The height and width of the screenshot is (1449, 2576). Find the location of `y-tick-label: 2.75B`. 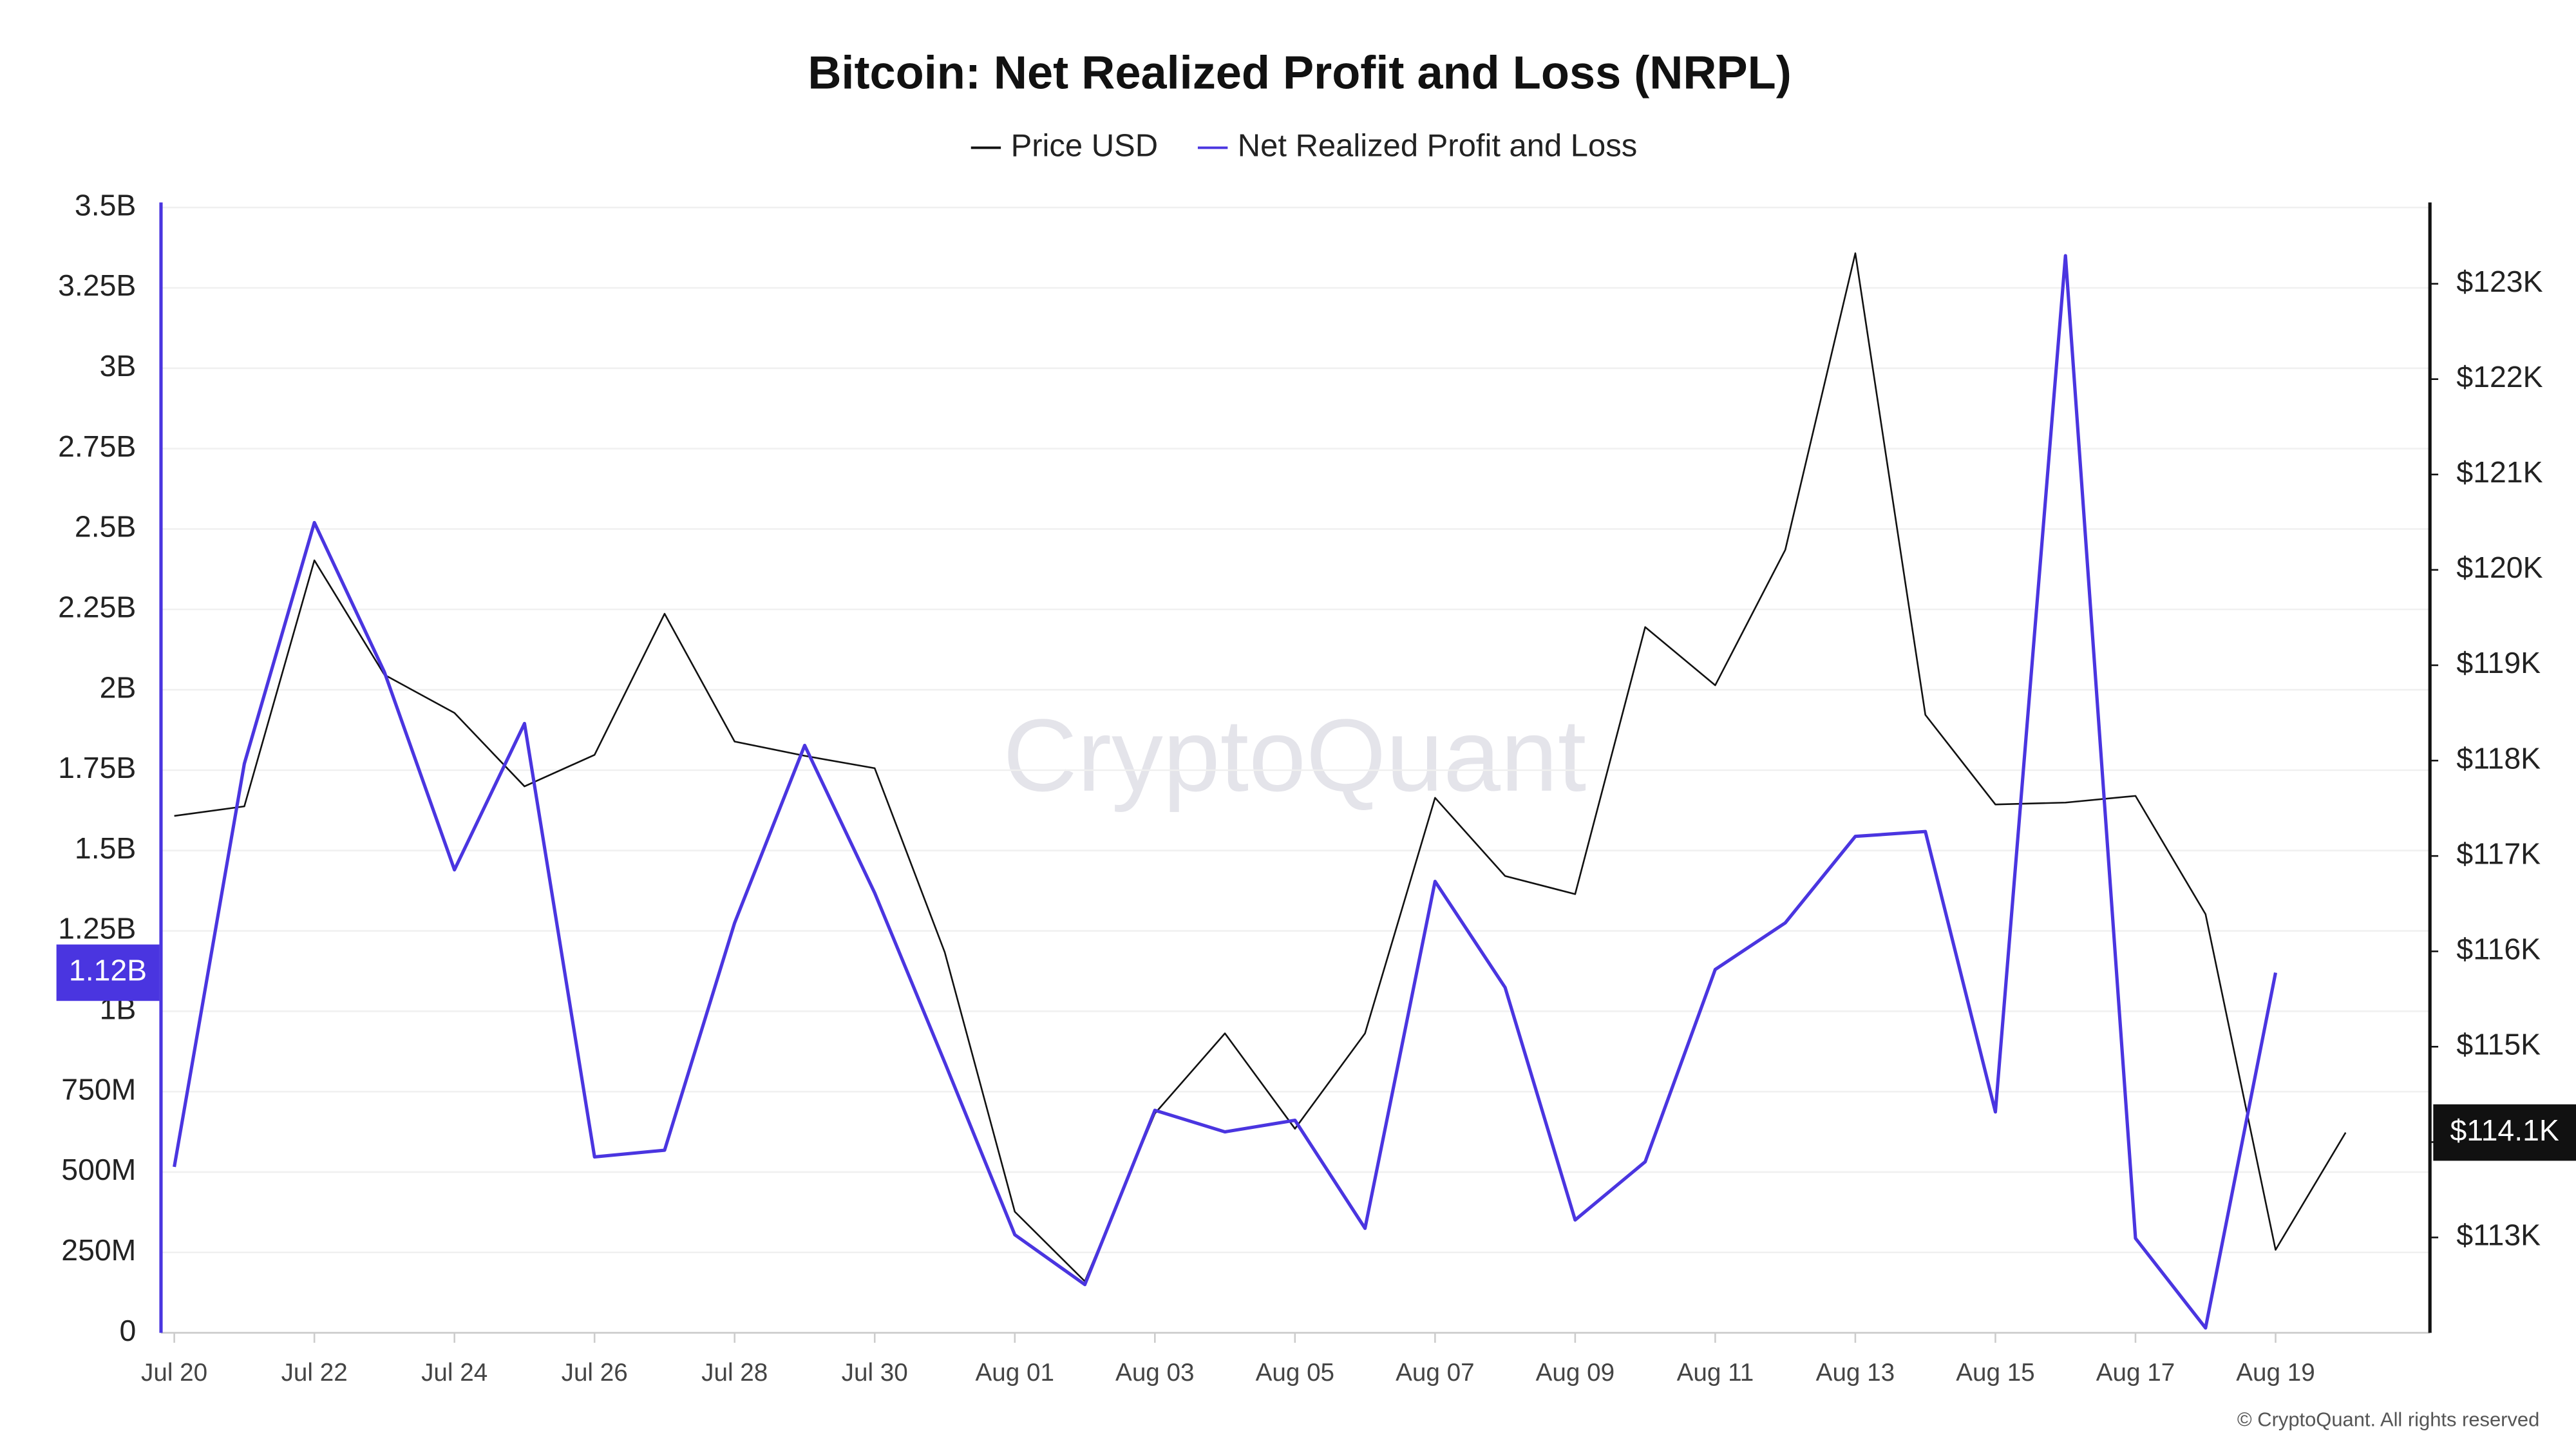

y-tick-label: 2.75B is located at coordinates (97, 447).